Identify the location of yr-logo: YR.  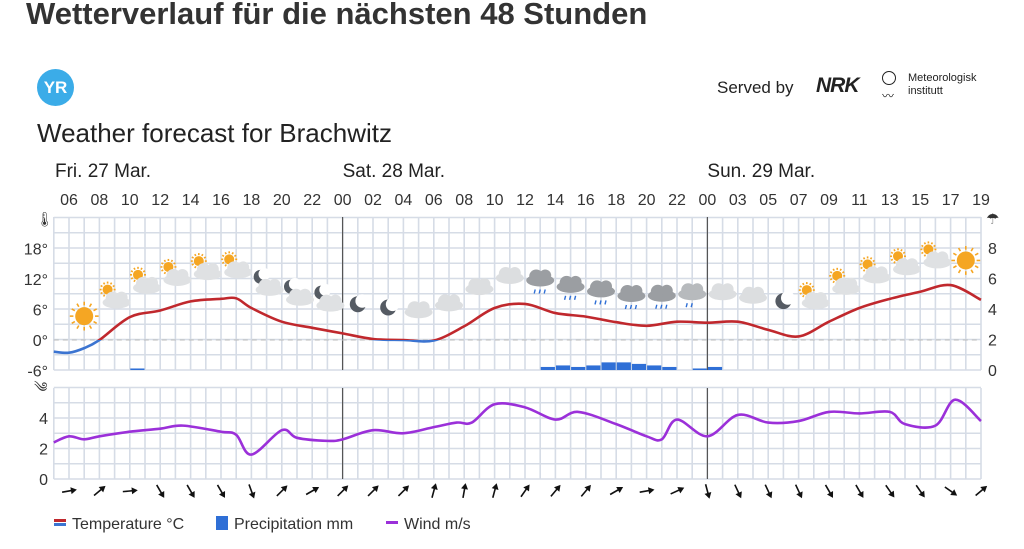
(55, 87).